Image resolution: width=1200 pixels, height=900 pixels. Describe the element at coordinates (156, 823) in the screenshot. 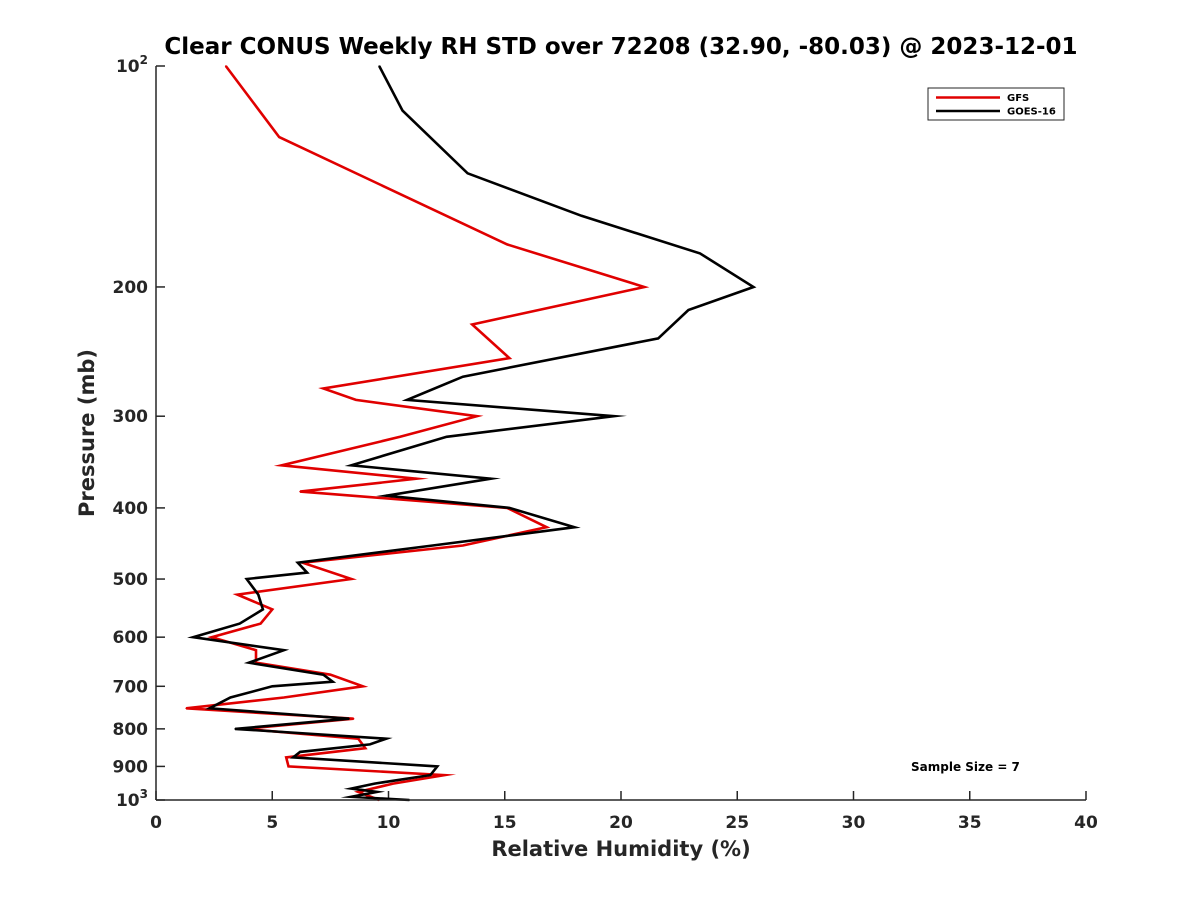

I see `x-tick-label: 0` at that location.